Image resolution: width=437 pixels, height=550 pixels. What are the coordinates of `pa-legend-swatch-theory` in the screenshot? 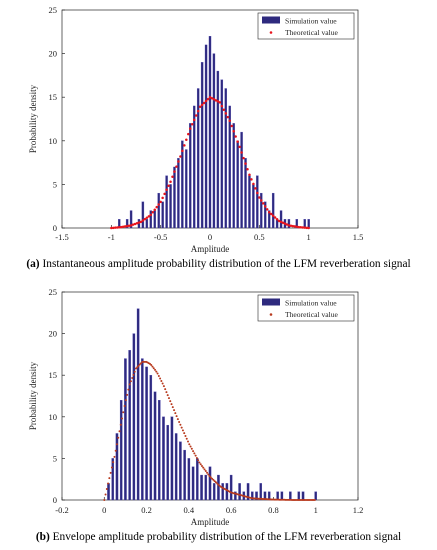 It's located at (271, 32).